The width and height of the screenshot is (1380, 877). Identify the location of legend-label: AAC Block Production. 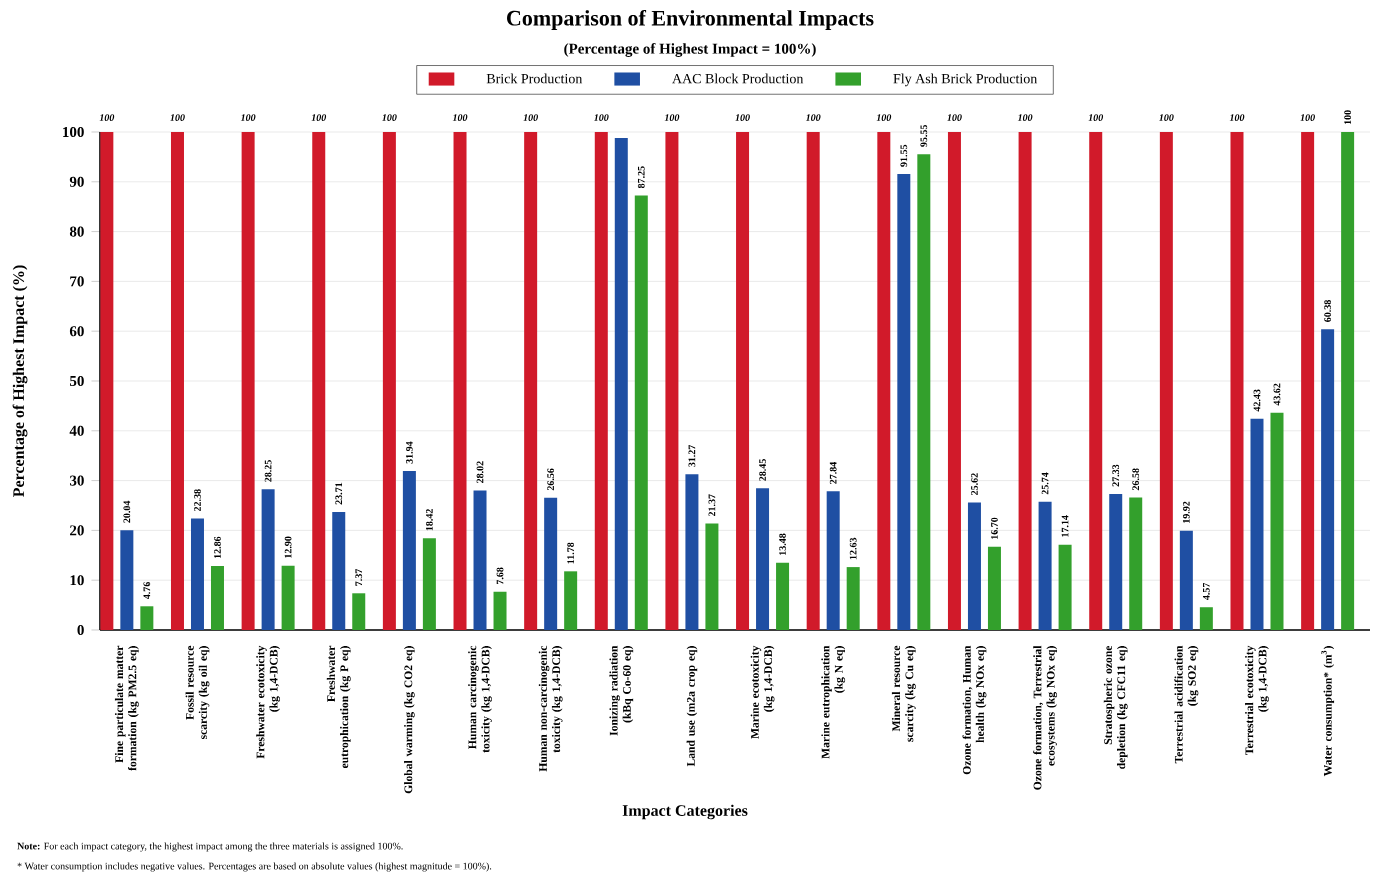
(738, 78).